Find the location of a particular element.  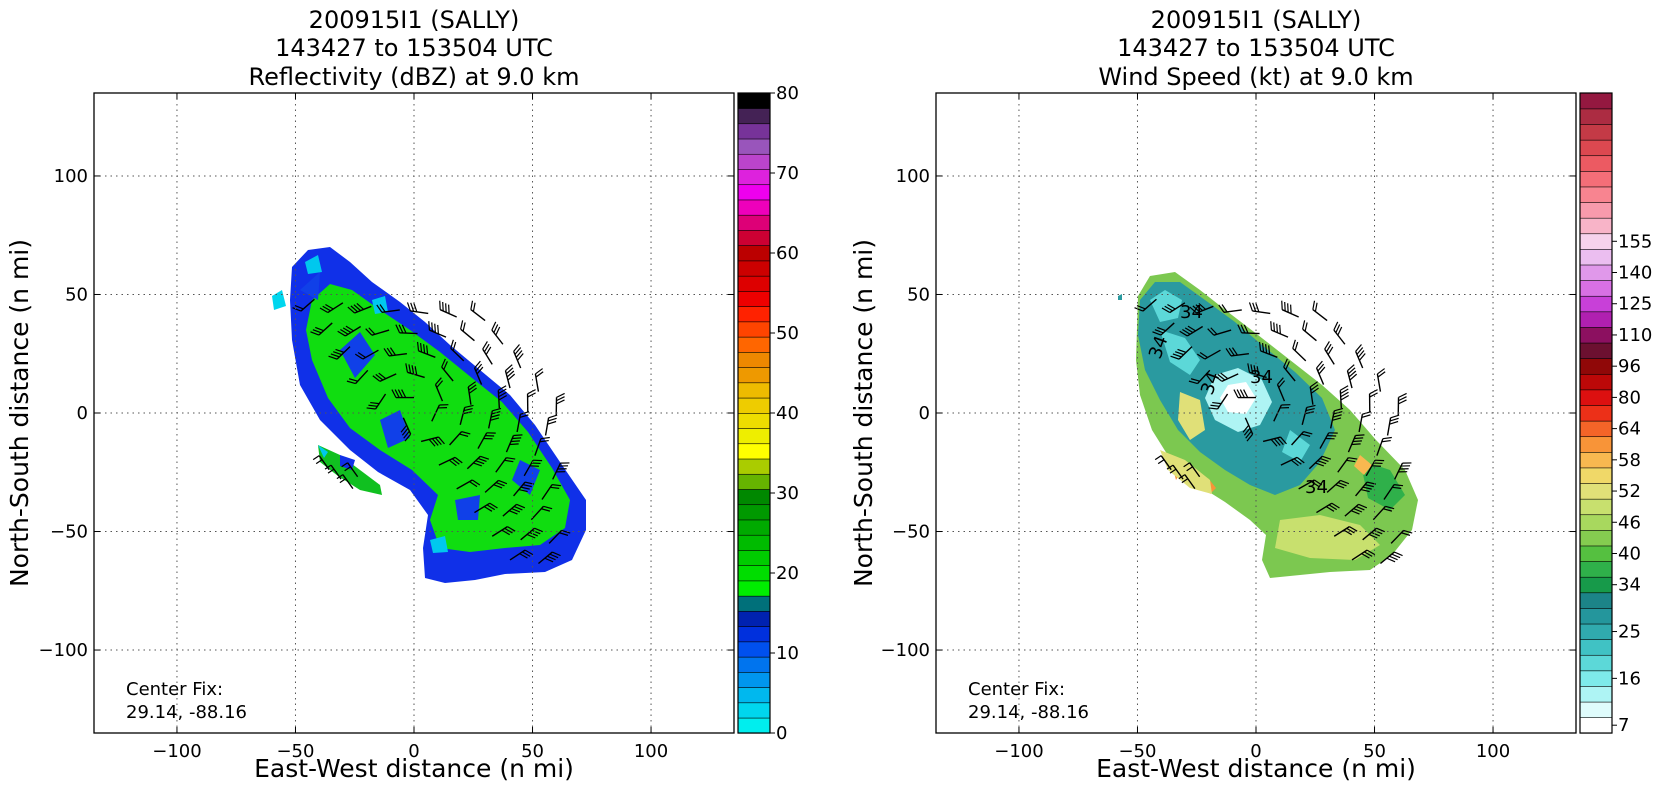

reflectivity-x-tick-label: −100 is located at coordinates (176, 751).